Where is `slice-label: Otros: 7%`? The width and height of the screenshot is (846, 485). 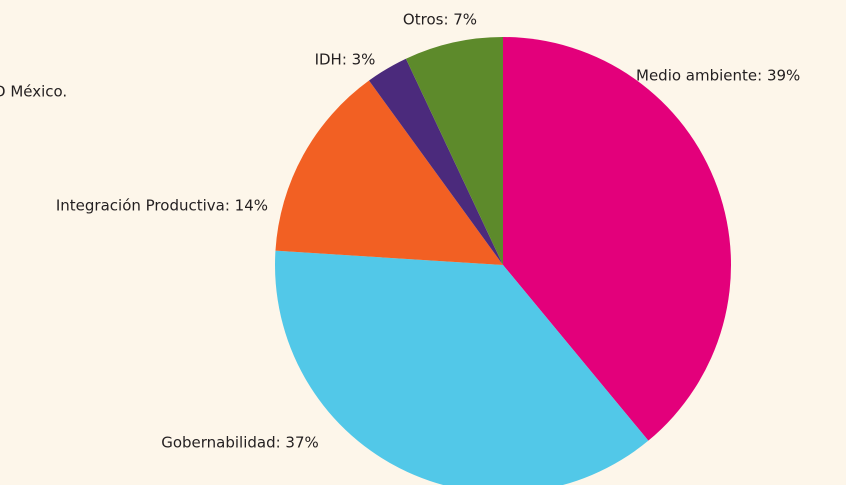
slice-label: Otros: 7% is located at coordinates (440, 20).